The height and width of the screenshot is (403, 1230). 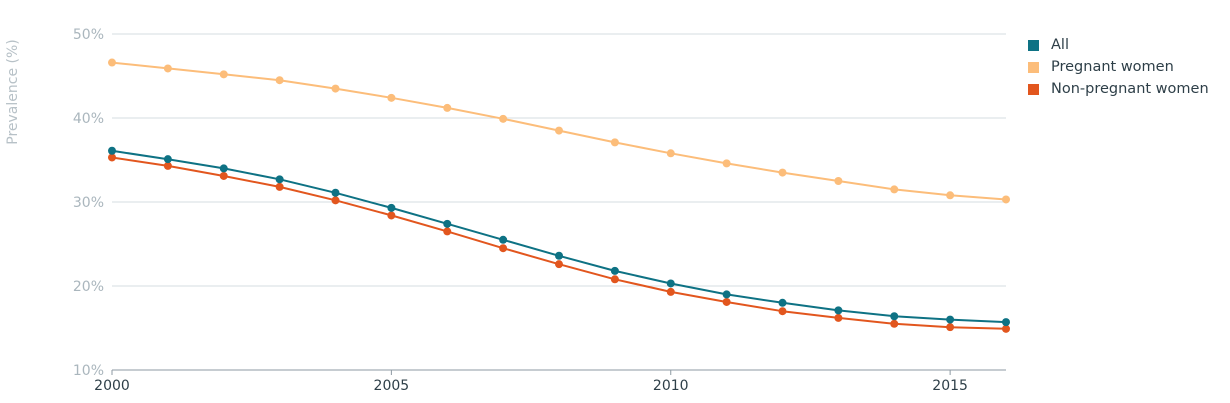 What do you see at coordinates (88, 119) in the screenshot?
I see `y-tick-label-40: 40%` at bounding box center [88, 119].